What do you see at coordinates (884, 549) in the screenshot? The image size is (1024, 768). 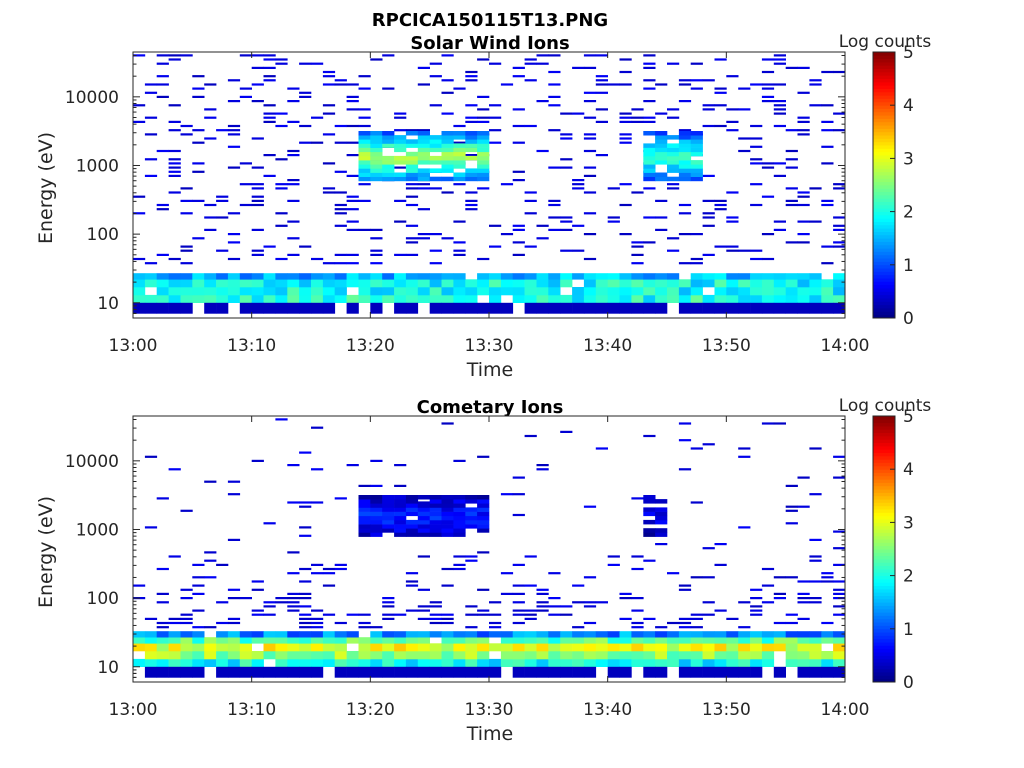 I see `colorbar-frame` at bounding box center [884, 549].